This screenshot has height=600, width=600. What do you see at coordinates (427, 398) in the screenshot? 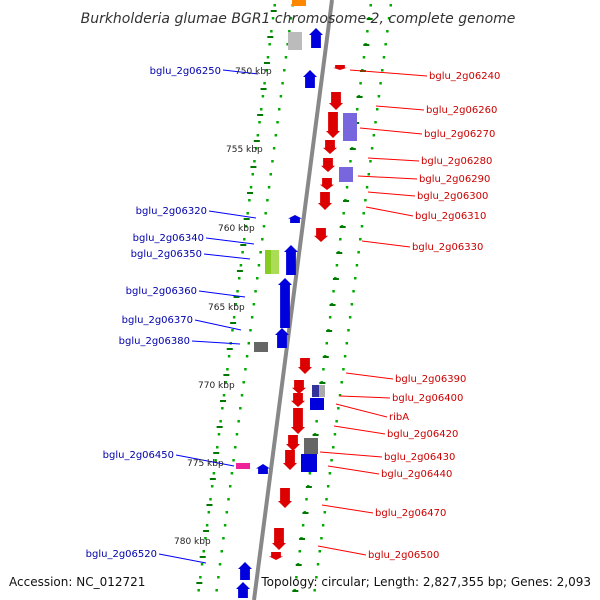
I see `gene-label: bglu_2g06400` at bounding box center [427, 398].